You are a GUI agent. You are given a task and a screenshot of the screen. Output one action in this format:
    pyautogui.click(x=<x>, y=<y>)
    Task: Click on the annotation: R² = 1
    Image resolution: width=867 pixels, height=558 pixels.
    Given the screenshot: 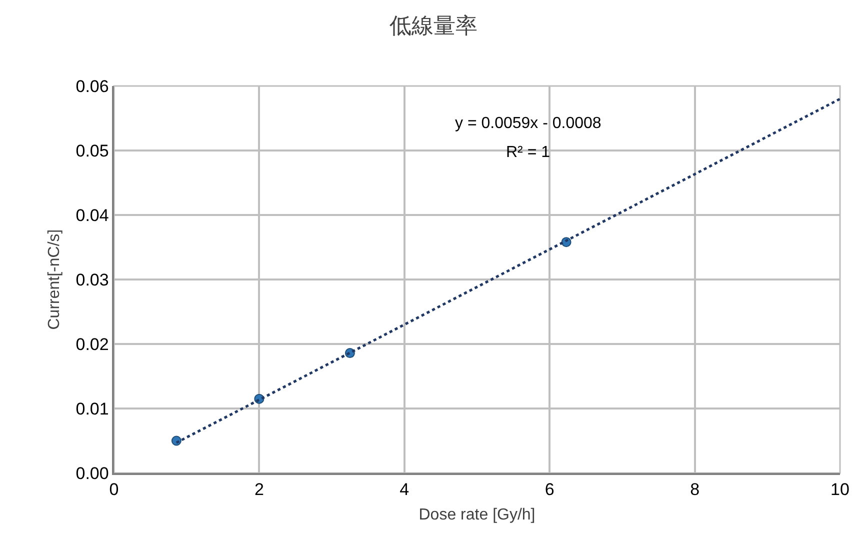 What is the action you would take?
    pyautogui.click(x=528, y=152)
    